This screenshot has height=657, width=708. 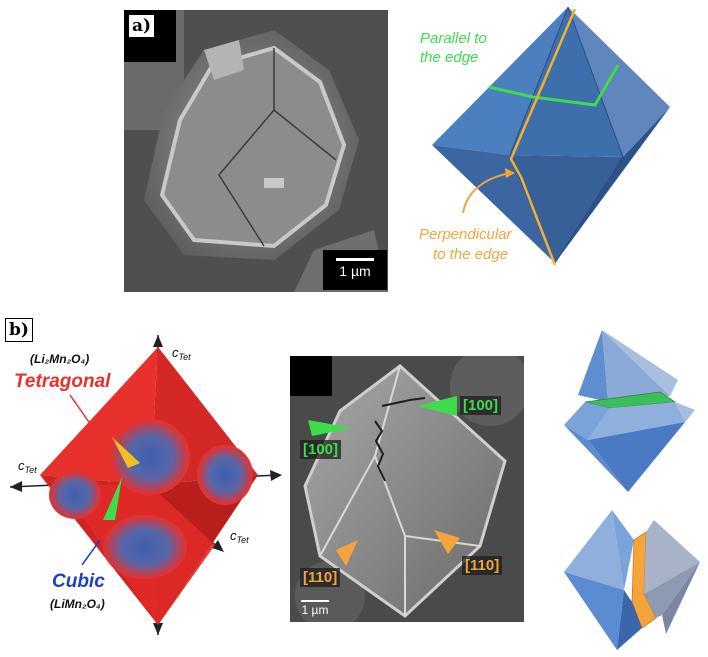 I want to click on axis-label-left: cTet, so click(x=27, y=466).